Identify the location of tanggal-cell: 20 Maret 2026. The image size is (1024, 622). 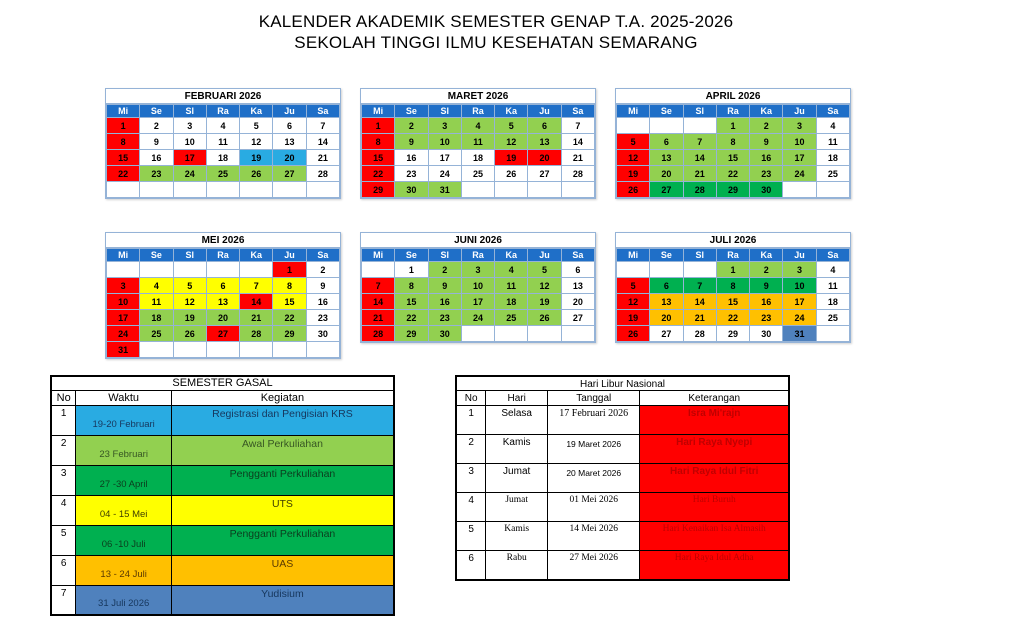
(594, 478).